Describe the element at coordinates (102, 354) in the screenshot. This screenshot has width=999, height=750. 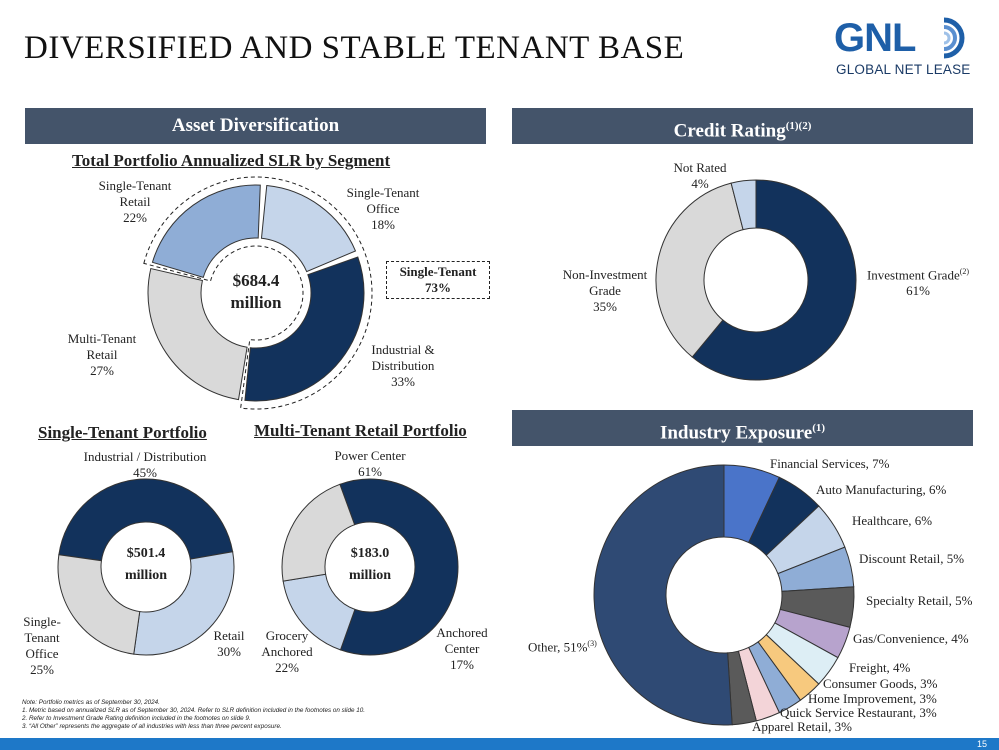
I see `label-multi-tenant: Multi-Tenant Retail 27%` at that location.